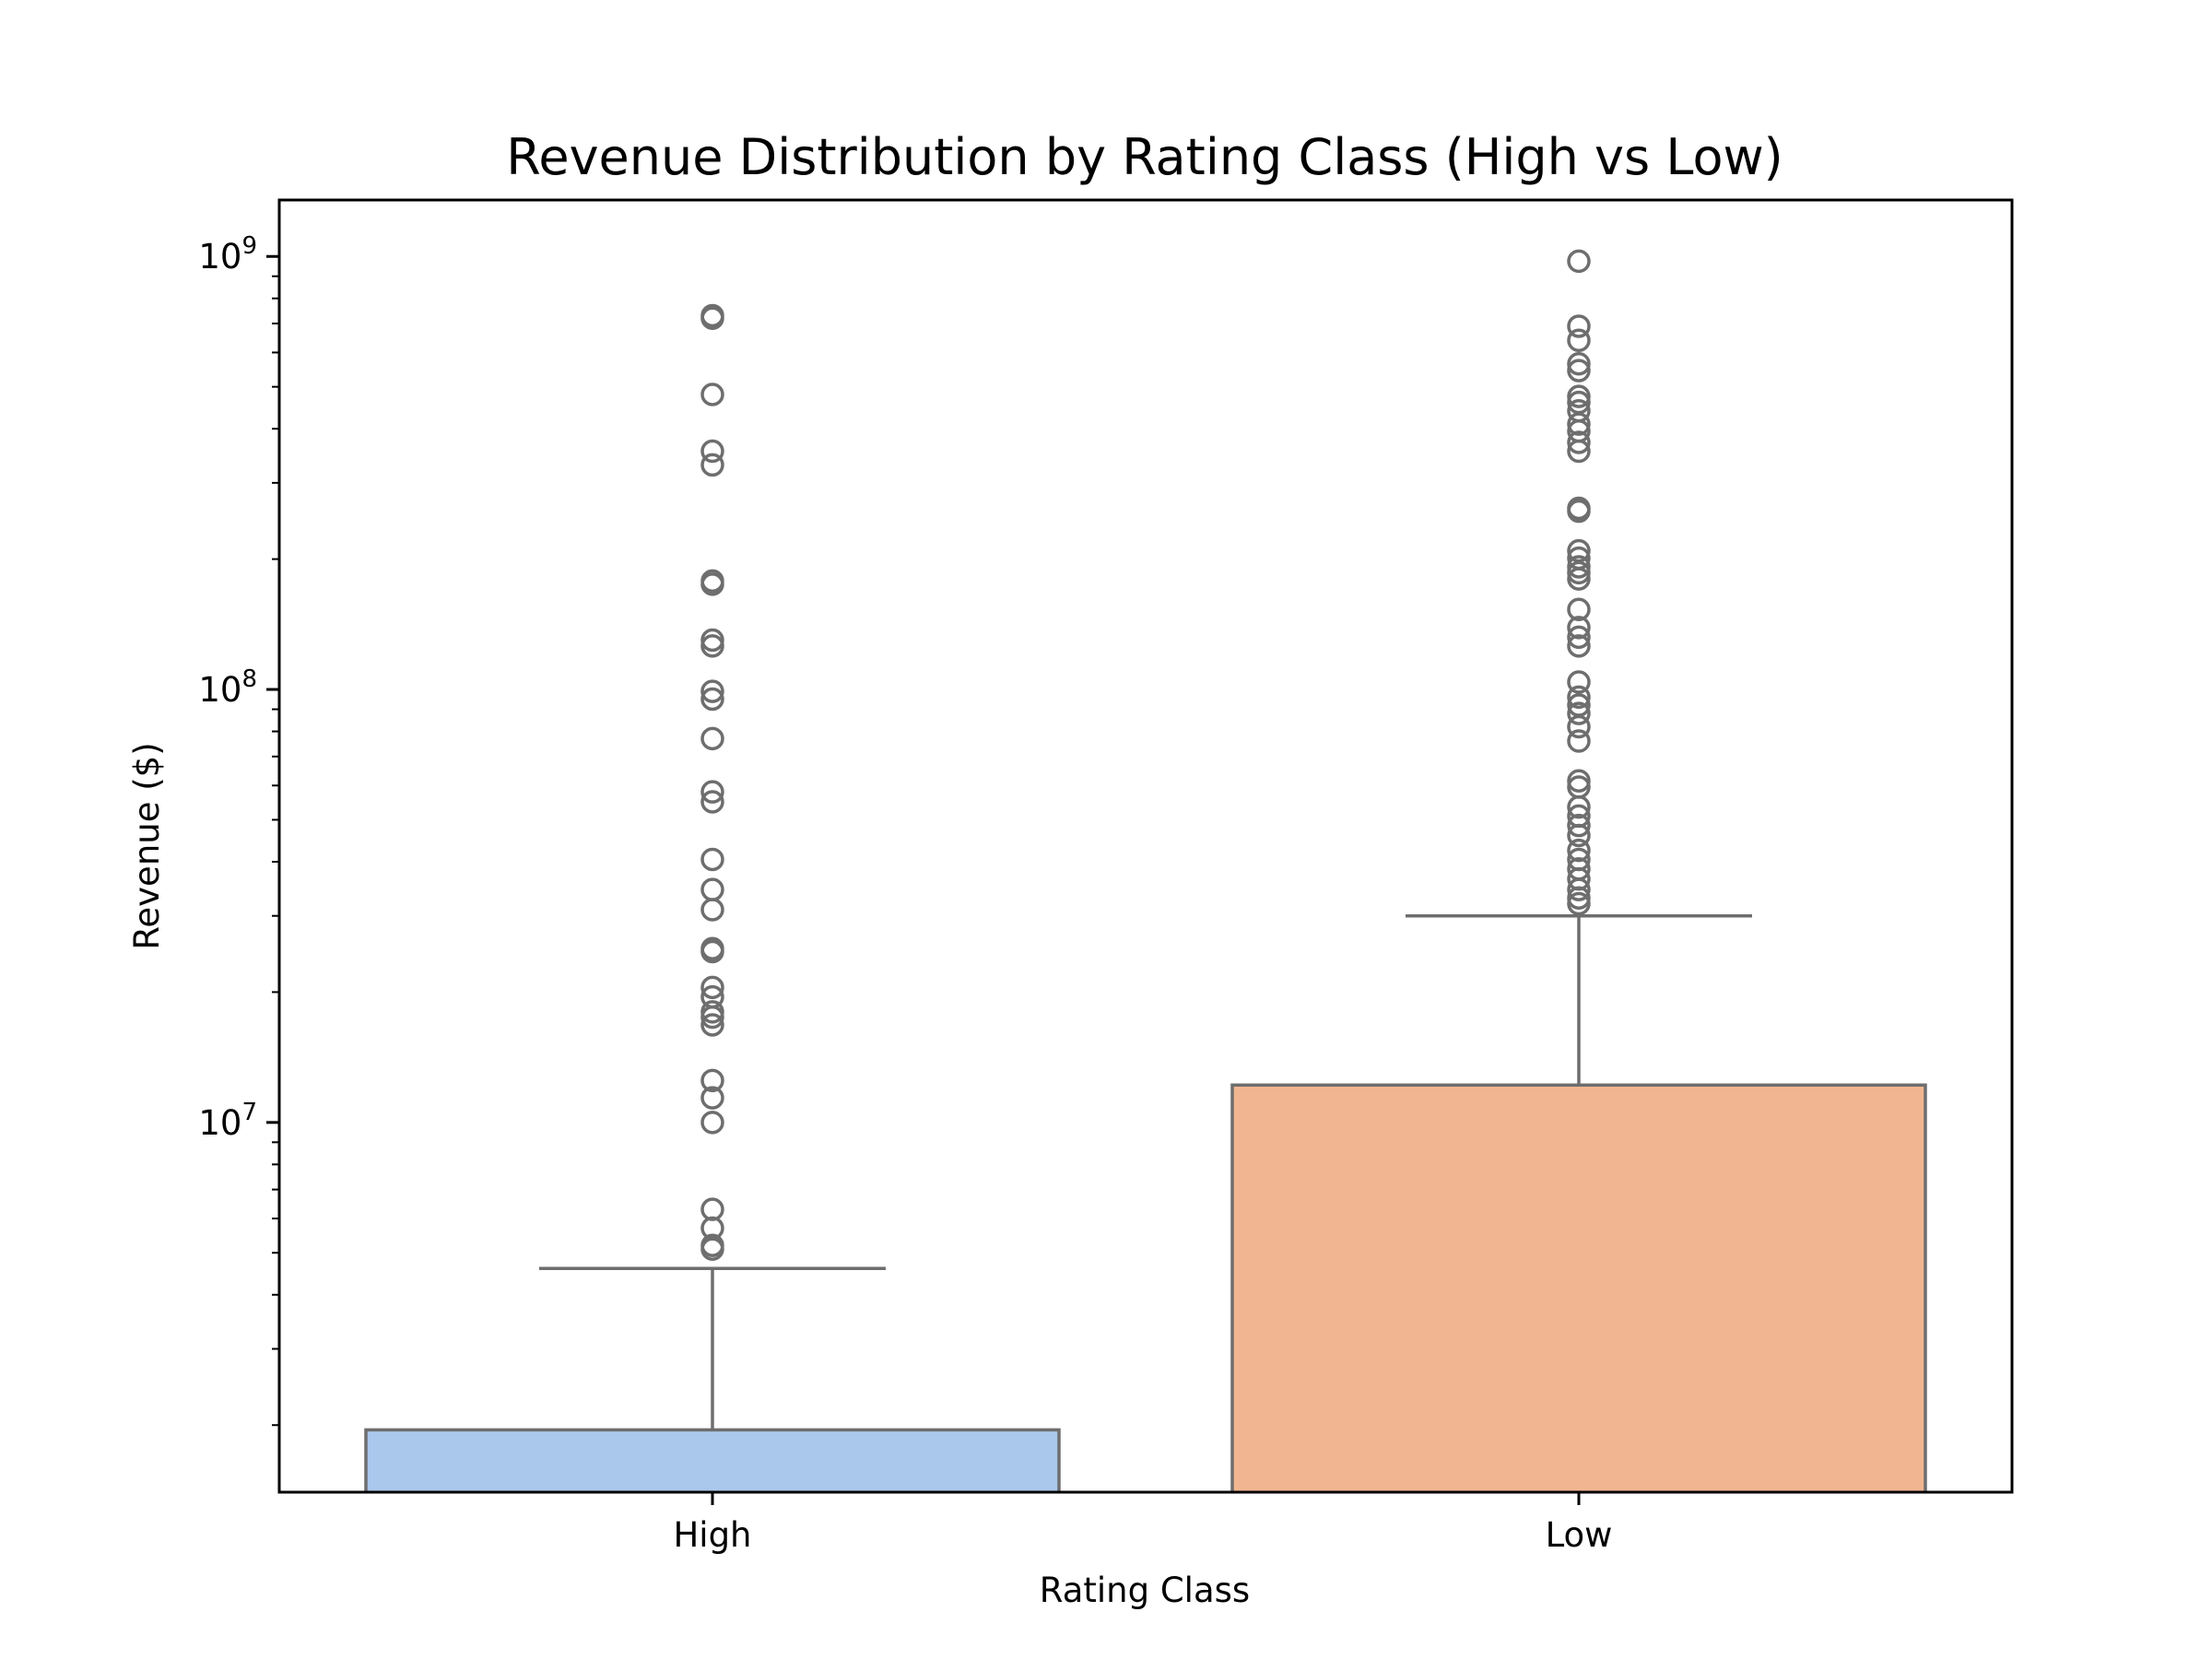 Image resolution: width=2212 pixels, height=1659 pixels. What do you see at coordinates (1578, 1287) in the screenshot?
I see `box-low` at bounding box center [1578, 1287].